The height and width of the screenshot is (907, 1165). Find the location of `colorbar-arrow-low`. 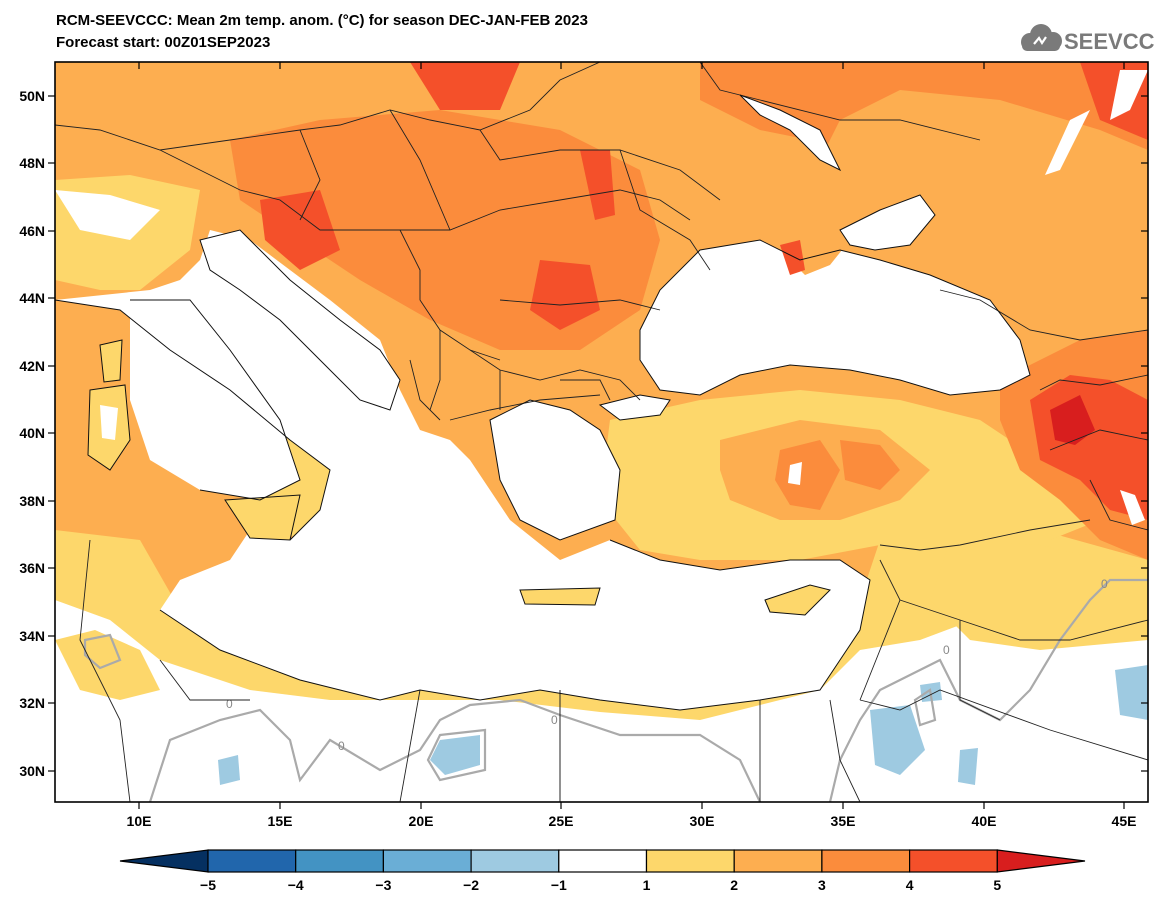

colorbar-arrow-low is located at coordinates (164, 861).